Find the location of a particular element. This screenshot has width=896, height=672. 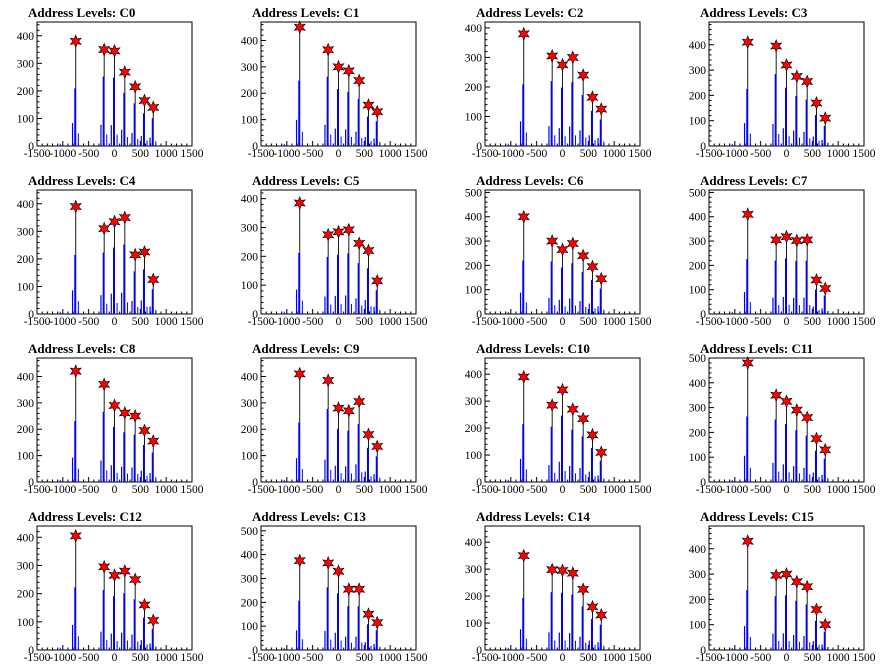

chart-title: Address Levels: C0 is located at coordinates (81, 12).